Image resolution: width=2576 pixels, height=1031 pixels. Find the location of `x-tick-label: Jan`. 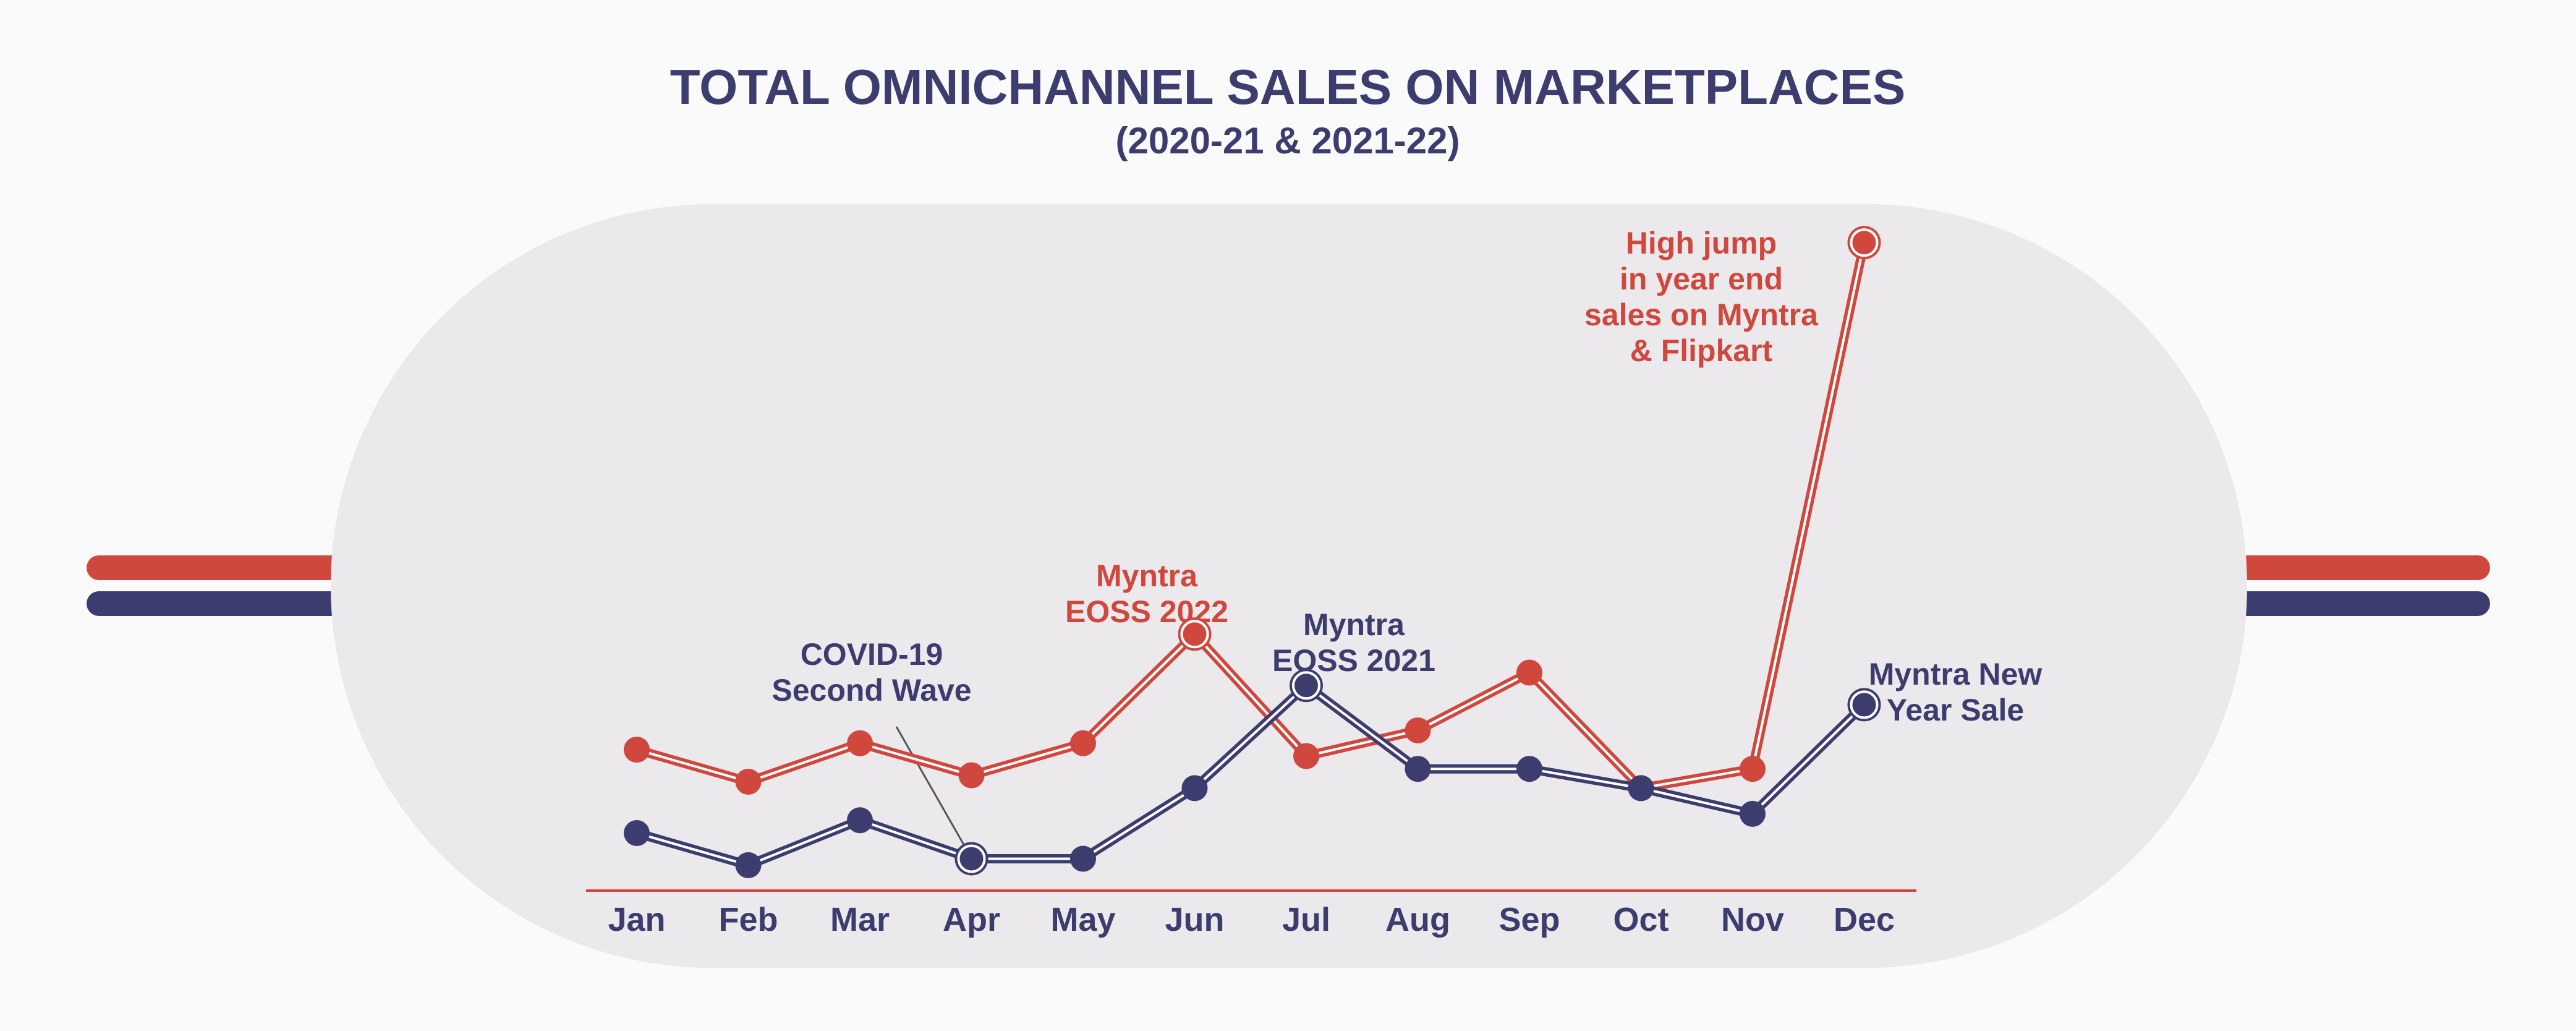

x-tick-label: Jan is located at coordinates (636, 920).